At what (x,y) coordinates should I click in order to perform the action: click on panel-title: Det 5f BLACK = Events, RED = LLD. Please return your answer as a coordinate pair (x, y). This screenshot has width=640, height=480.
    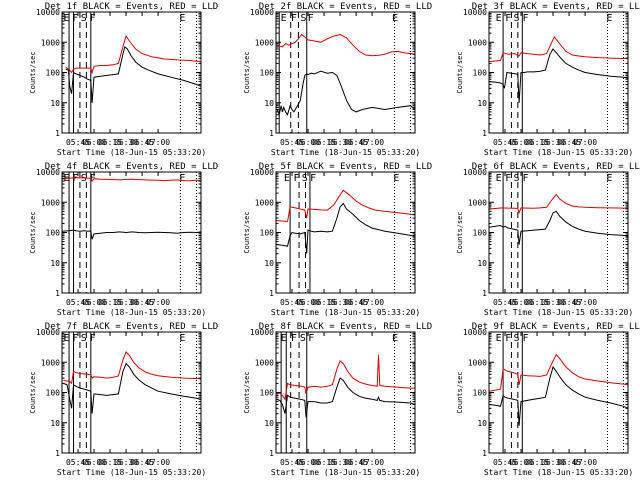
    Looking at the image, I should click on (345, 167).